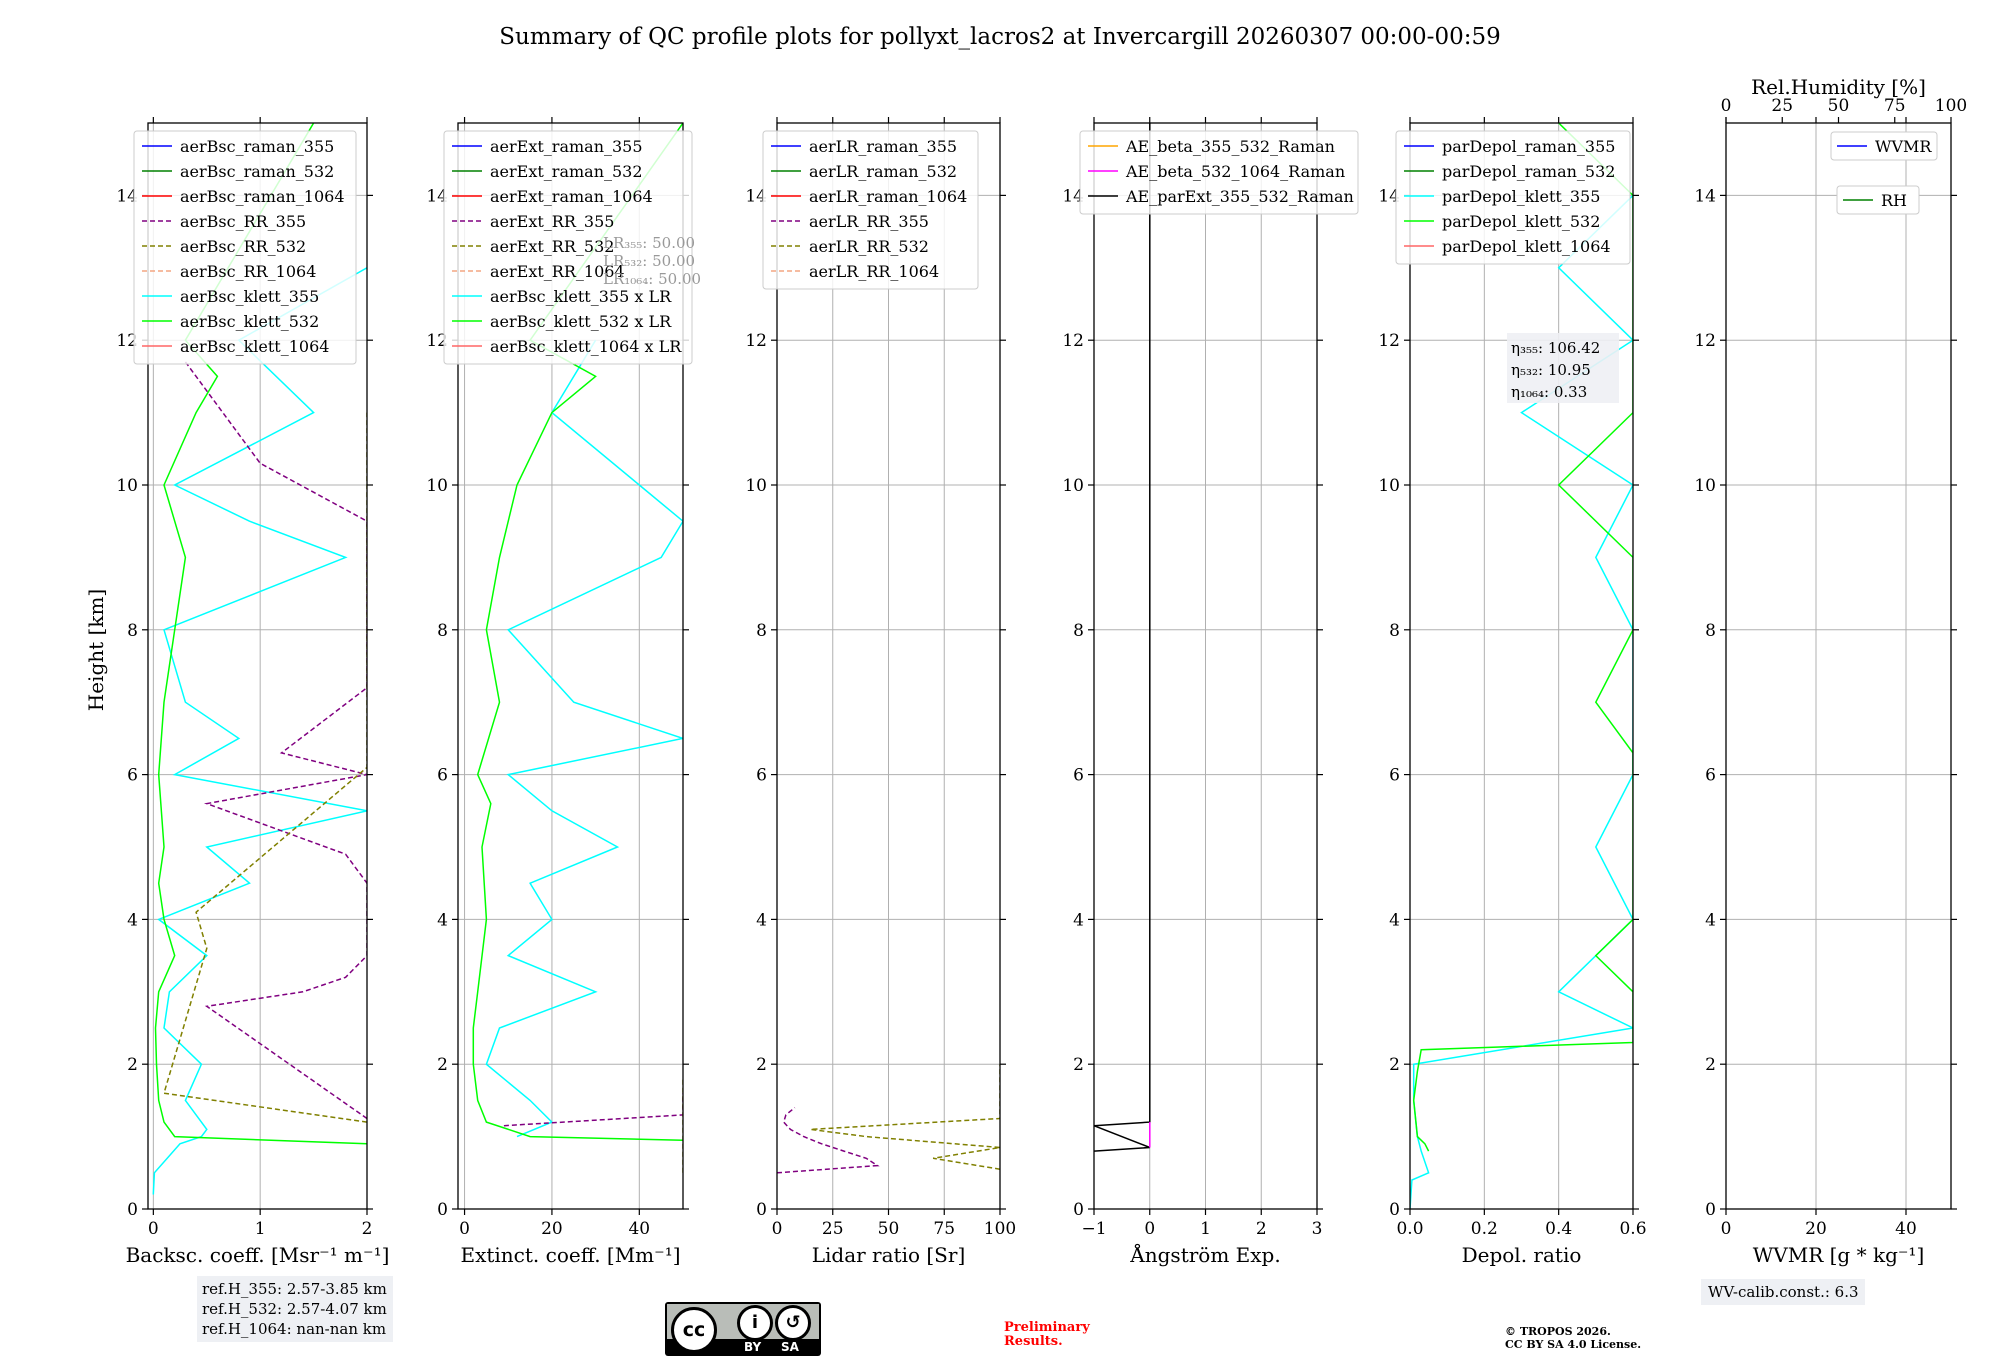 This screenshot has height=1360, width=2000. I want to click on preliminary-line-1: Preliminary, so click(1047, 1327).